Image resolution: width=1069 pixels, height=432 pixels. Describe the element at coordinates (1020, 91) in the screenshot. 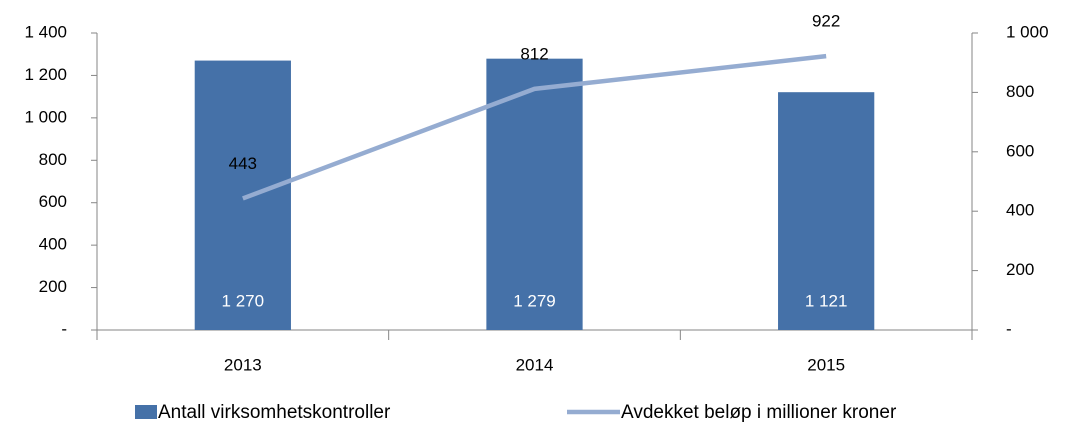

I see `y2-tick-label: 800` at that location.